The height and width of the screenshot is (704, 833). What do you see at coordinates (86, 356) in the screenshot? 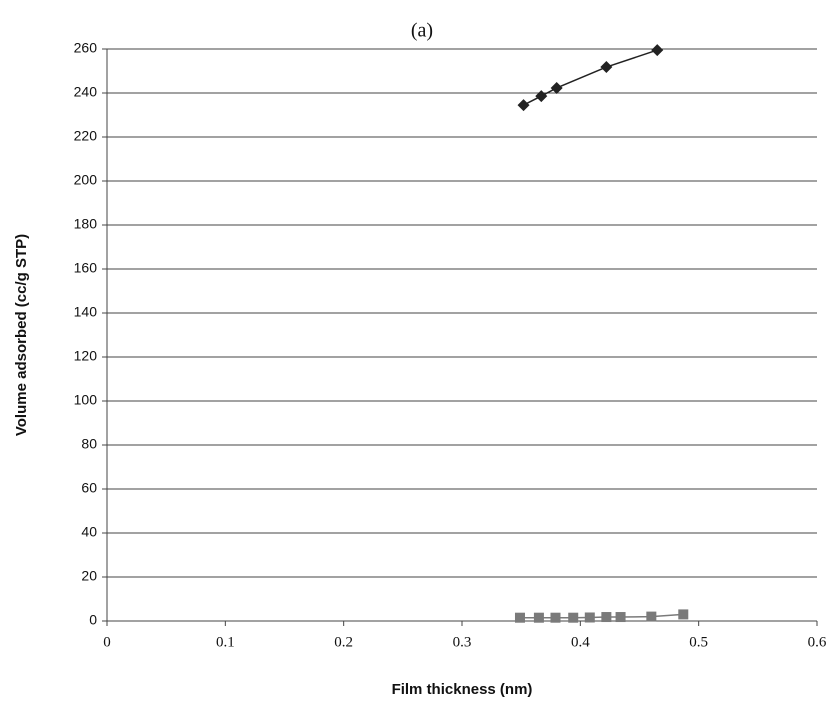
I see `y-tick-label: 120` at bounding box center [86, 356].